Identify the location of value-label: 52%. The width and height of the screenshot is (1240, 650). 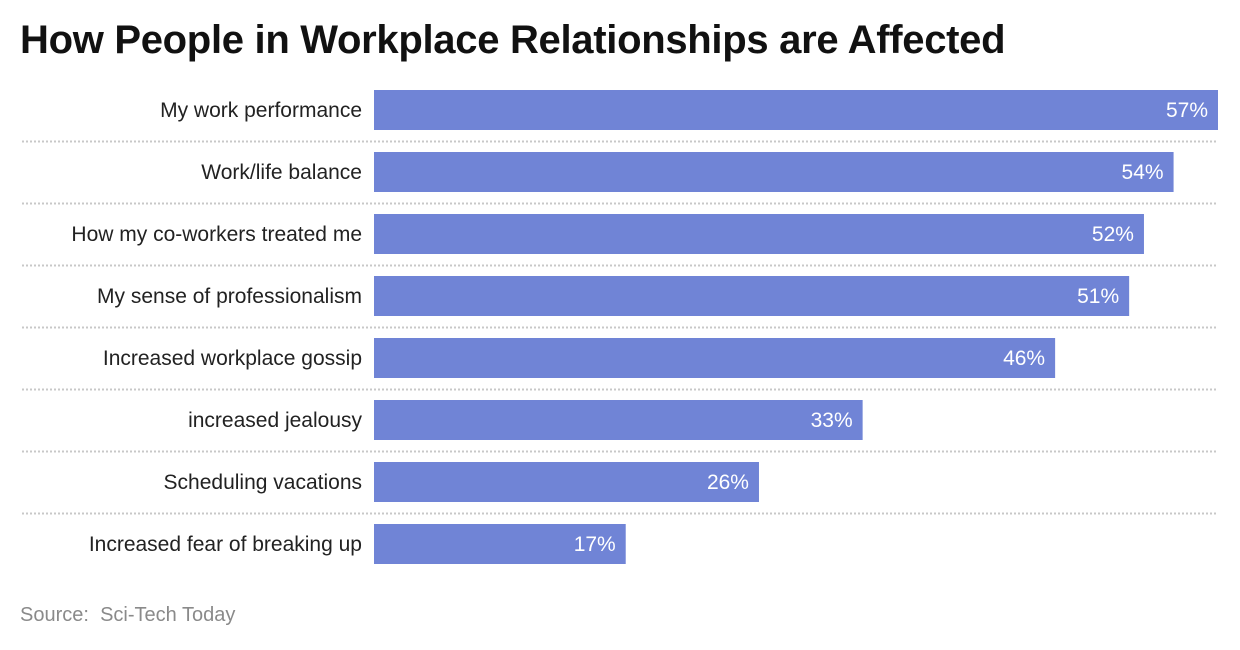
(1113, 234).